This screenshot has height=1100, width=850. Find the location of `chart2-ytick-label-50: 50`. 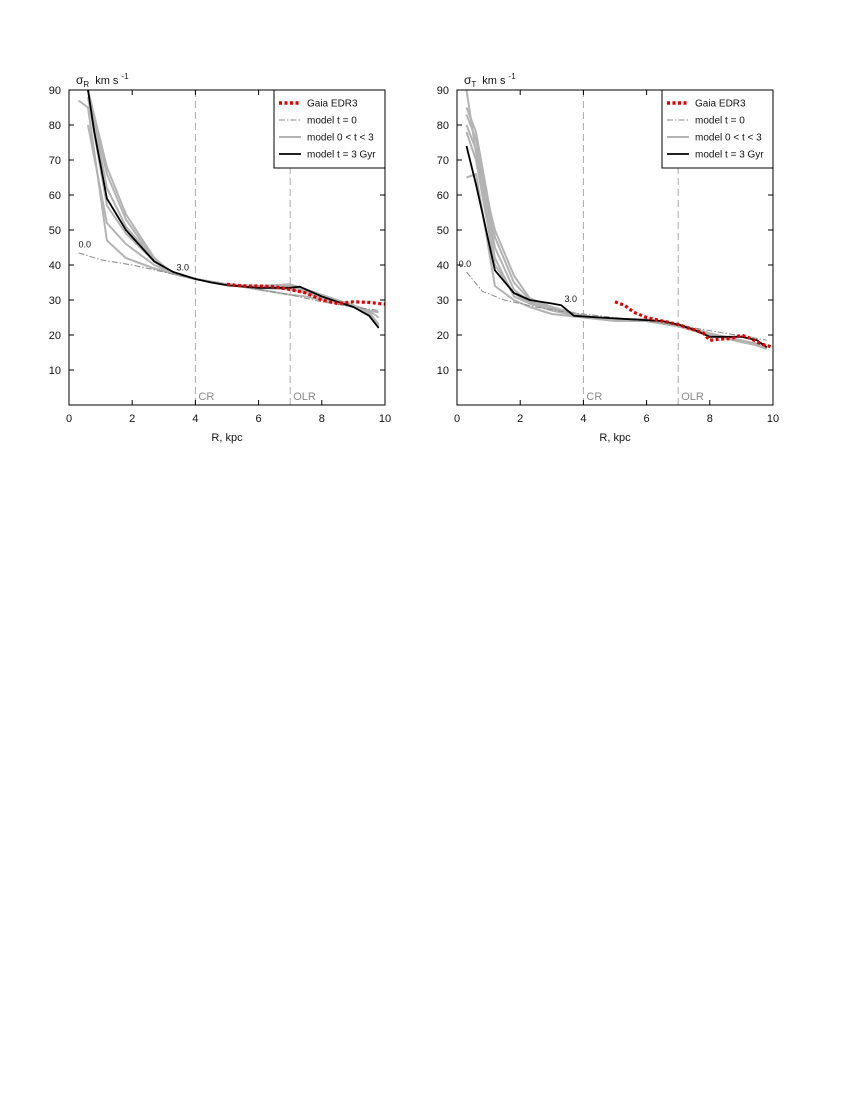

chart2-ytick-label-50: 50 is located at coordinates (443, 231).